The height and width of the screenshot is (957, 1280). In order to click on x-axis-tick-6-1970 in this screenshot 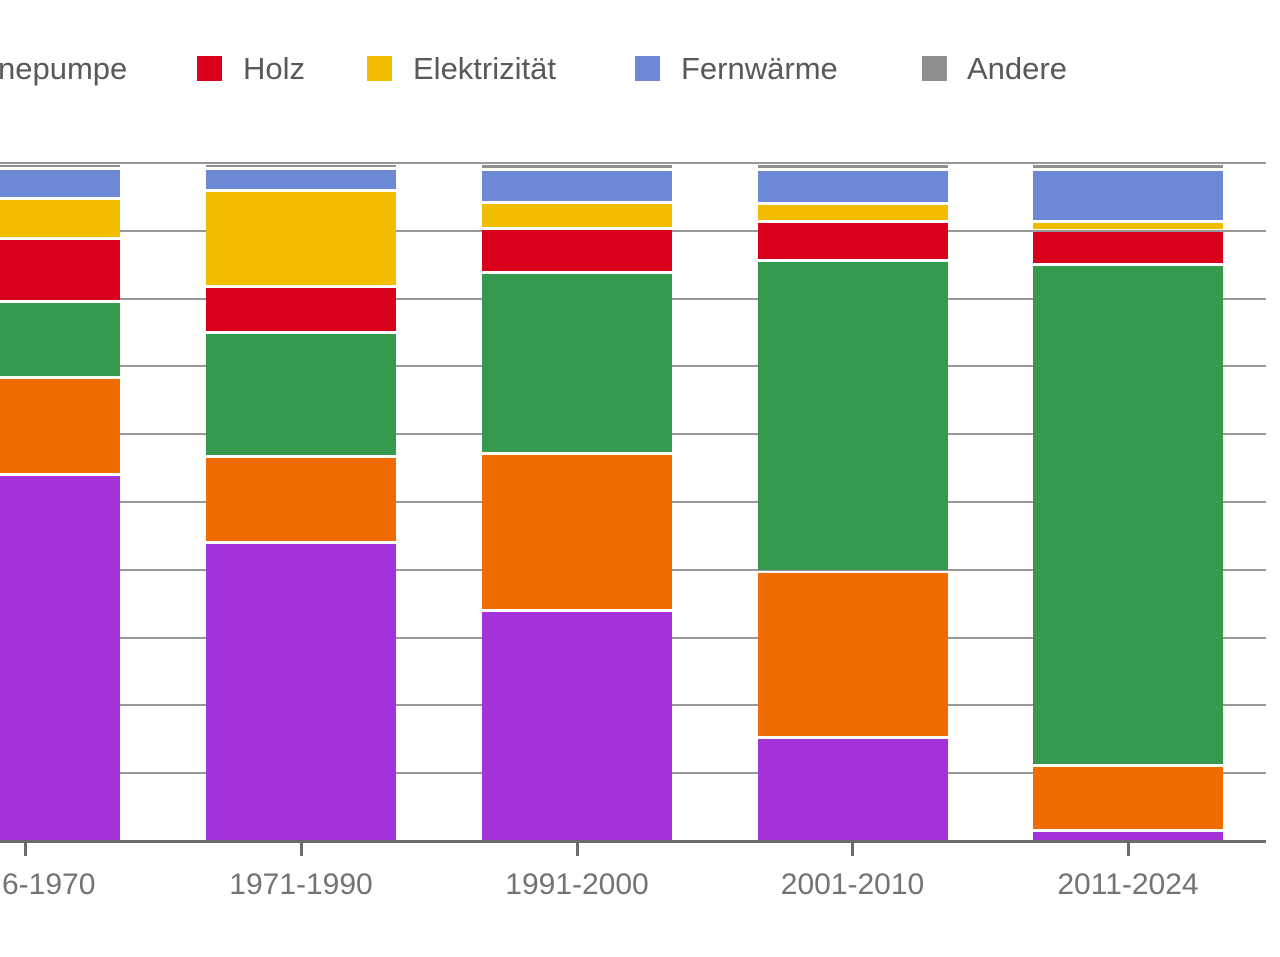, I will do `click(25, 849)`.